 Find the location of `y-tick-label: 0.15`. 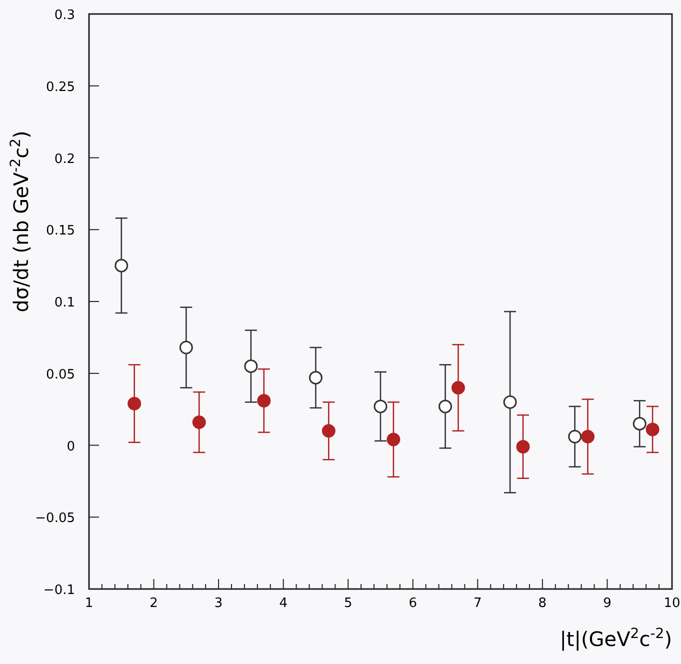

y-tick-label: 0.15 is located at coordinates (60, 231).